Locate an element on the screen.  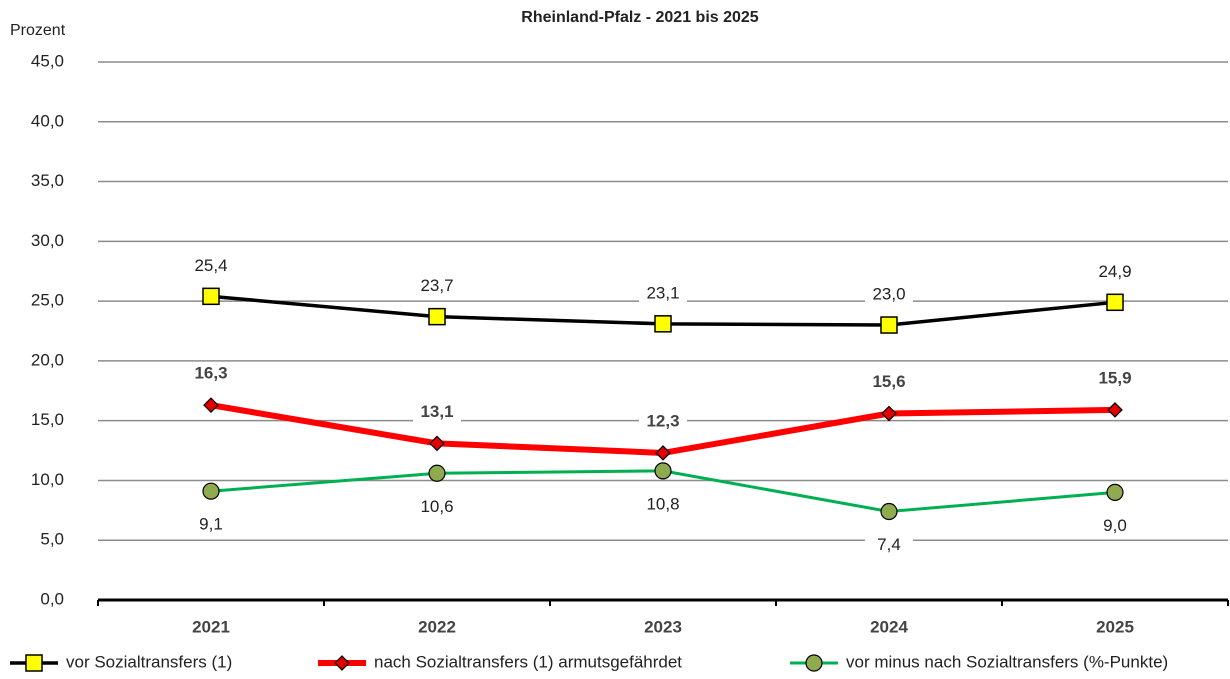
data-label: 25,4 is located at coordinates (210, 265).